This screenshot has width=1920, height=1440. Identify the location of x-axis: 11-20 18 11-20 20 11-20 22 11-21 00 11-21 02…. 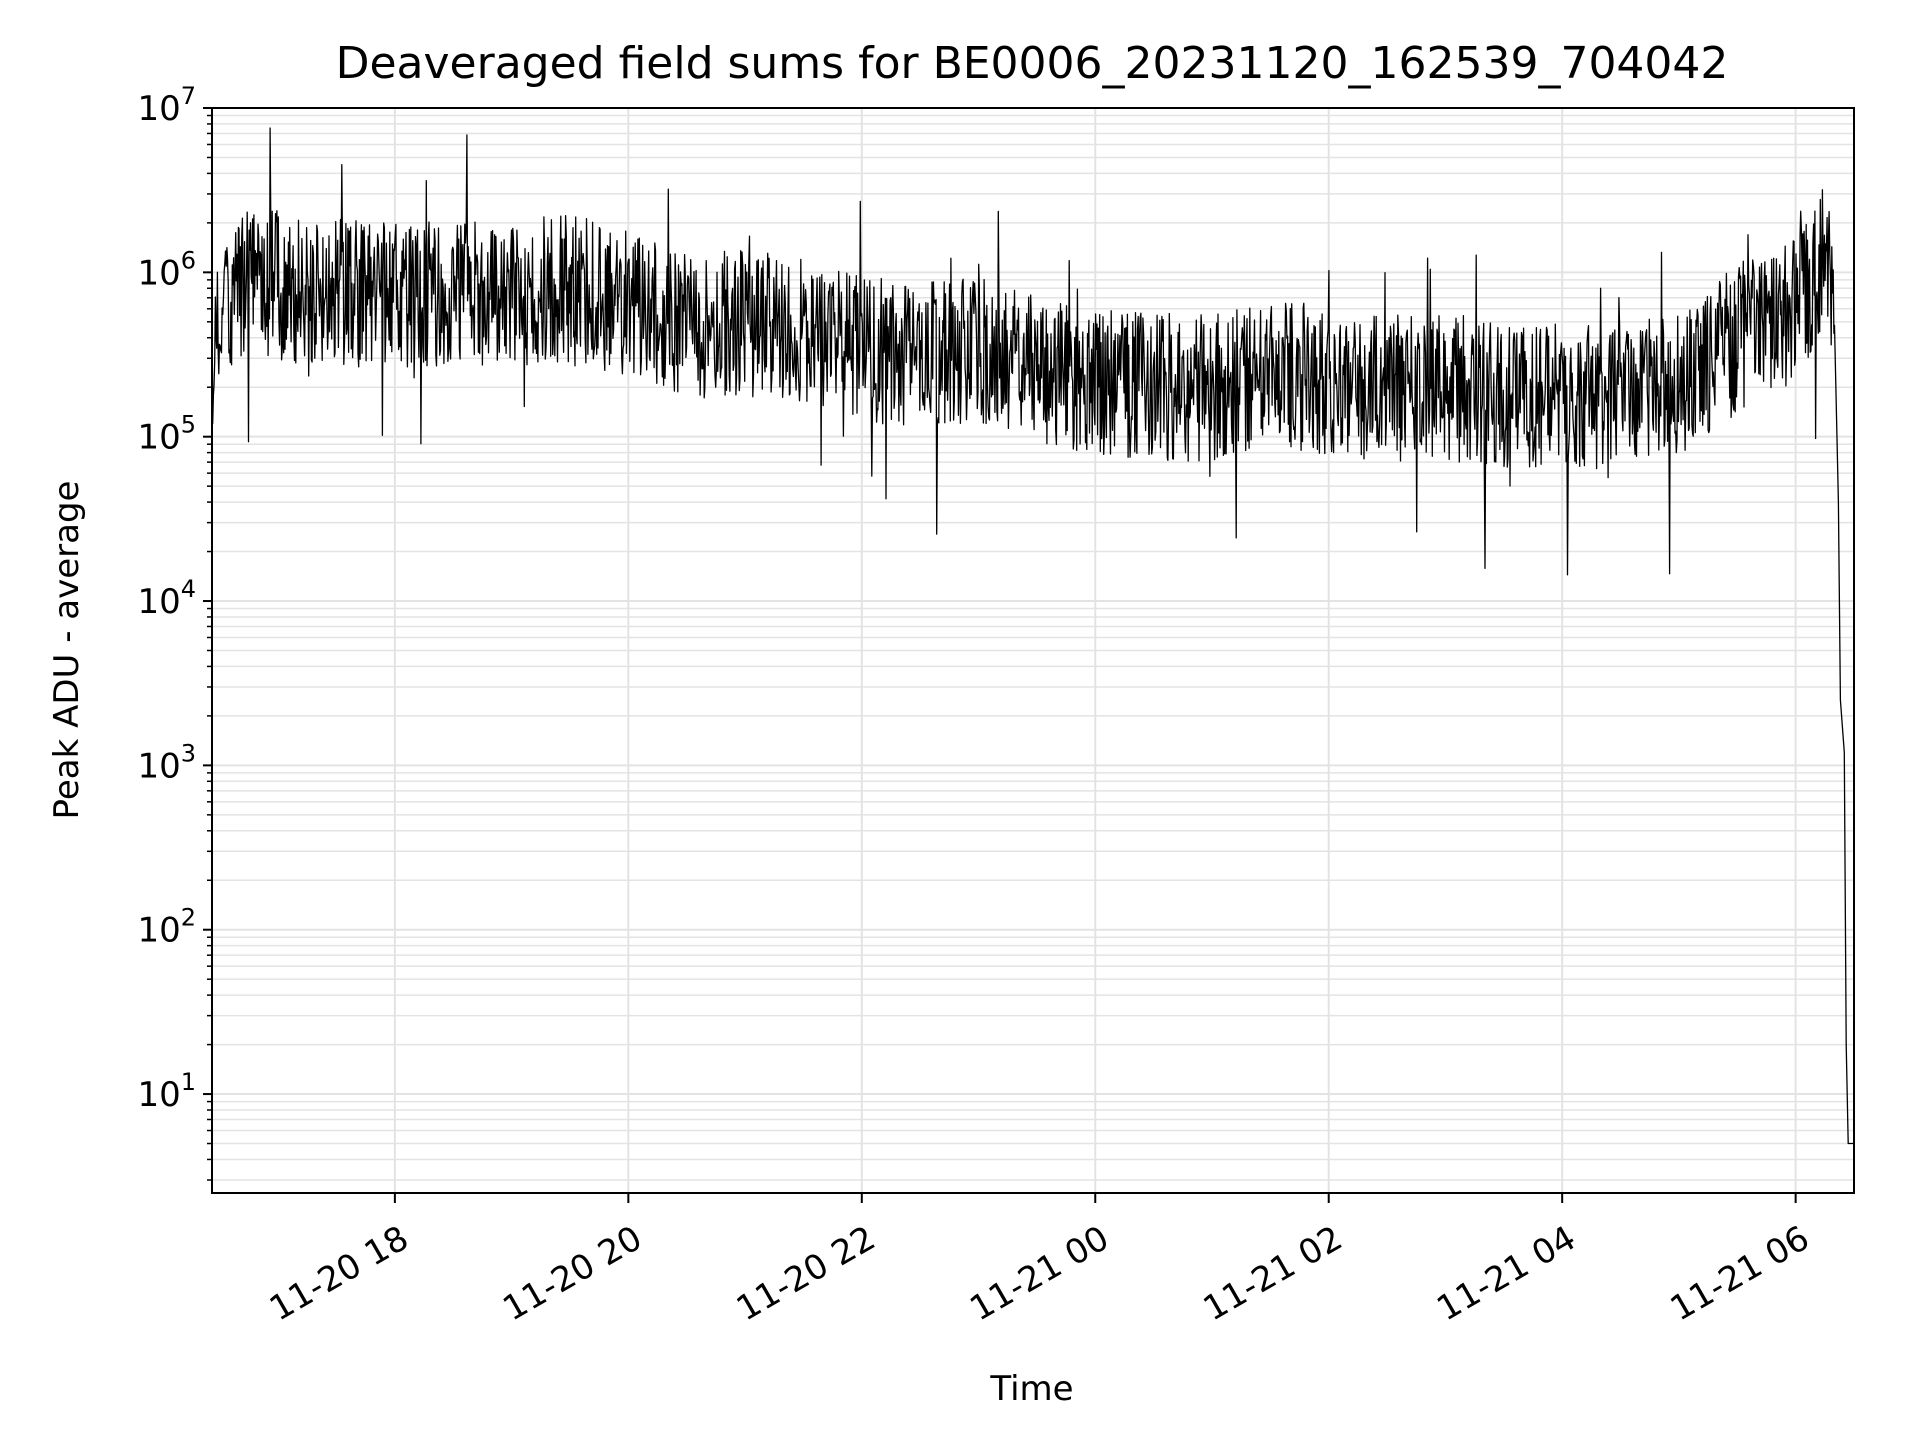
(1039, 1261).